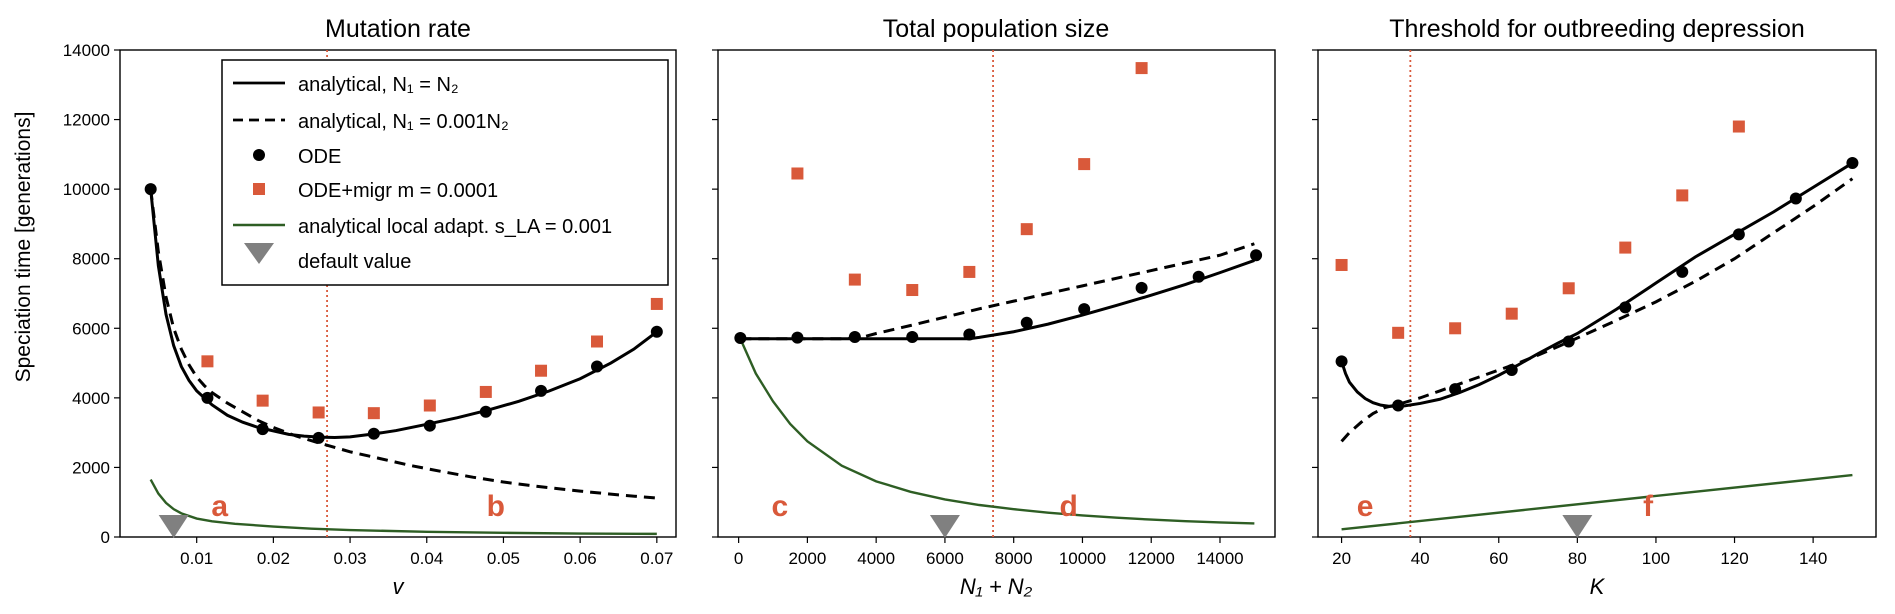 Image resolution: width=1895 pixels, height=614 pixels. I want to click on panel-letter: a, so click(219, 506).